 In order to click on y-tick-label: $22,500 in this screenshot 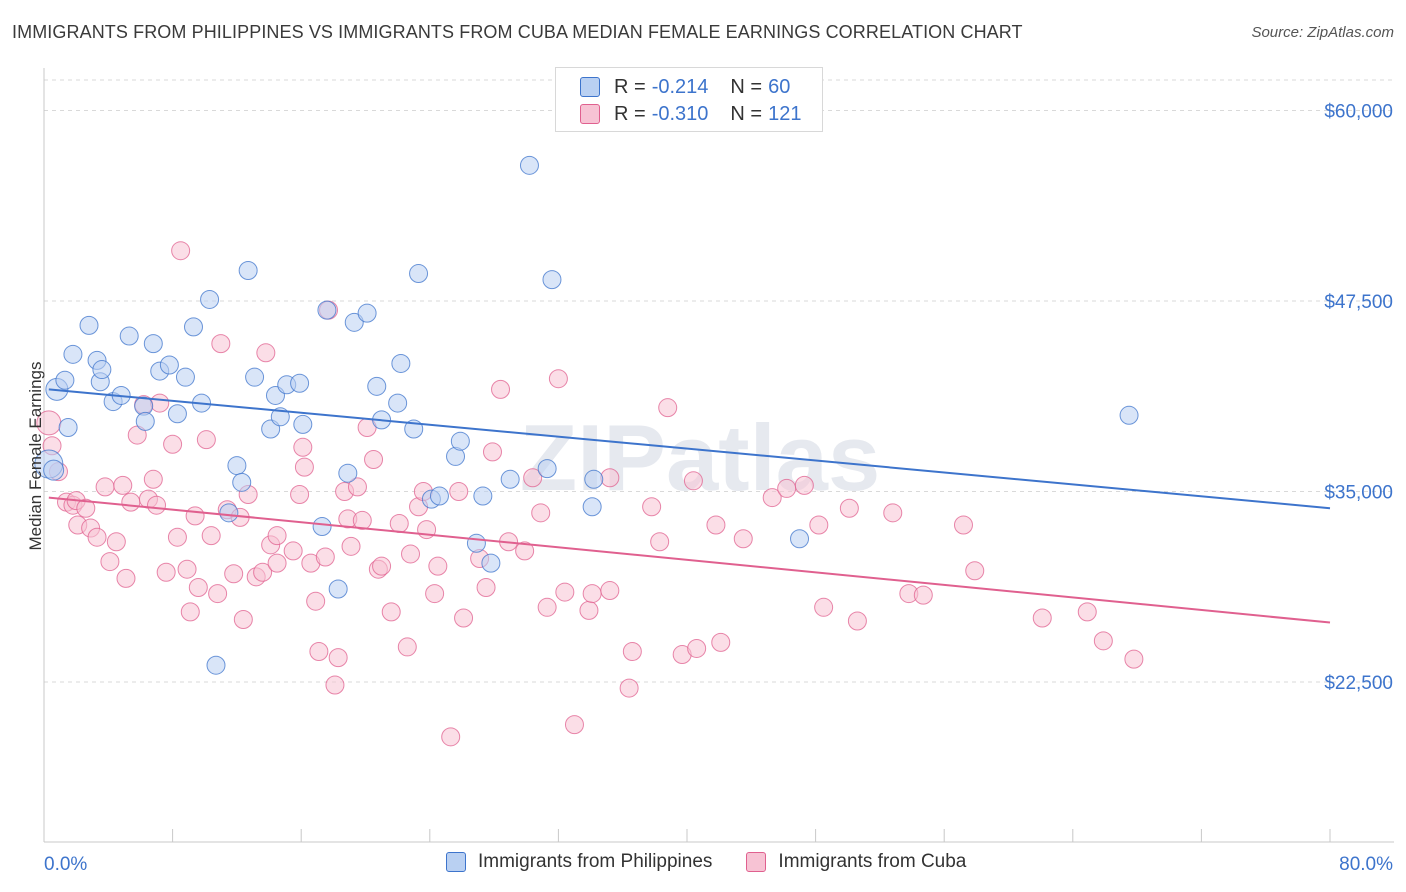, I will do `click(1358, 683)`.